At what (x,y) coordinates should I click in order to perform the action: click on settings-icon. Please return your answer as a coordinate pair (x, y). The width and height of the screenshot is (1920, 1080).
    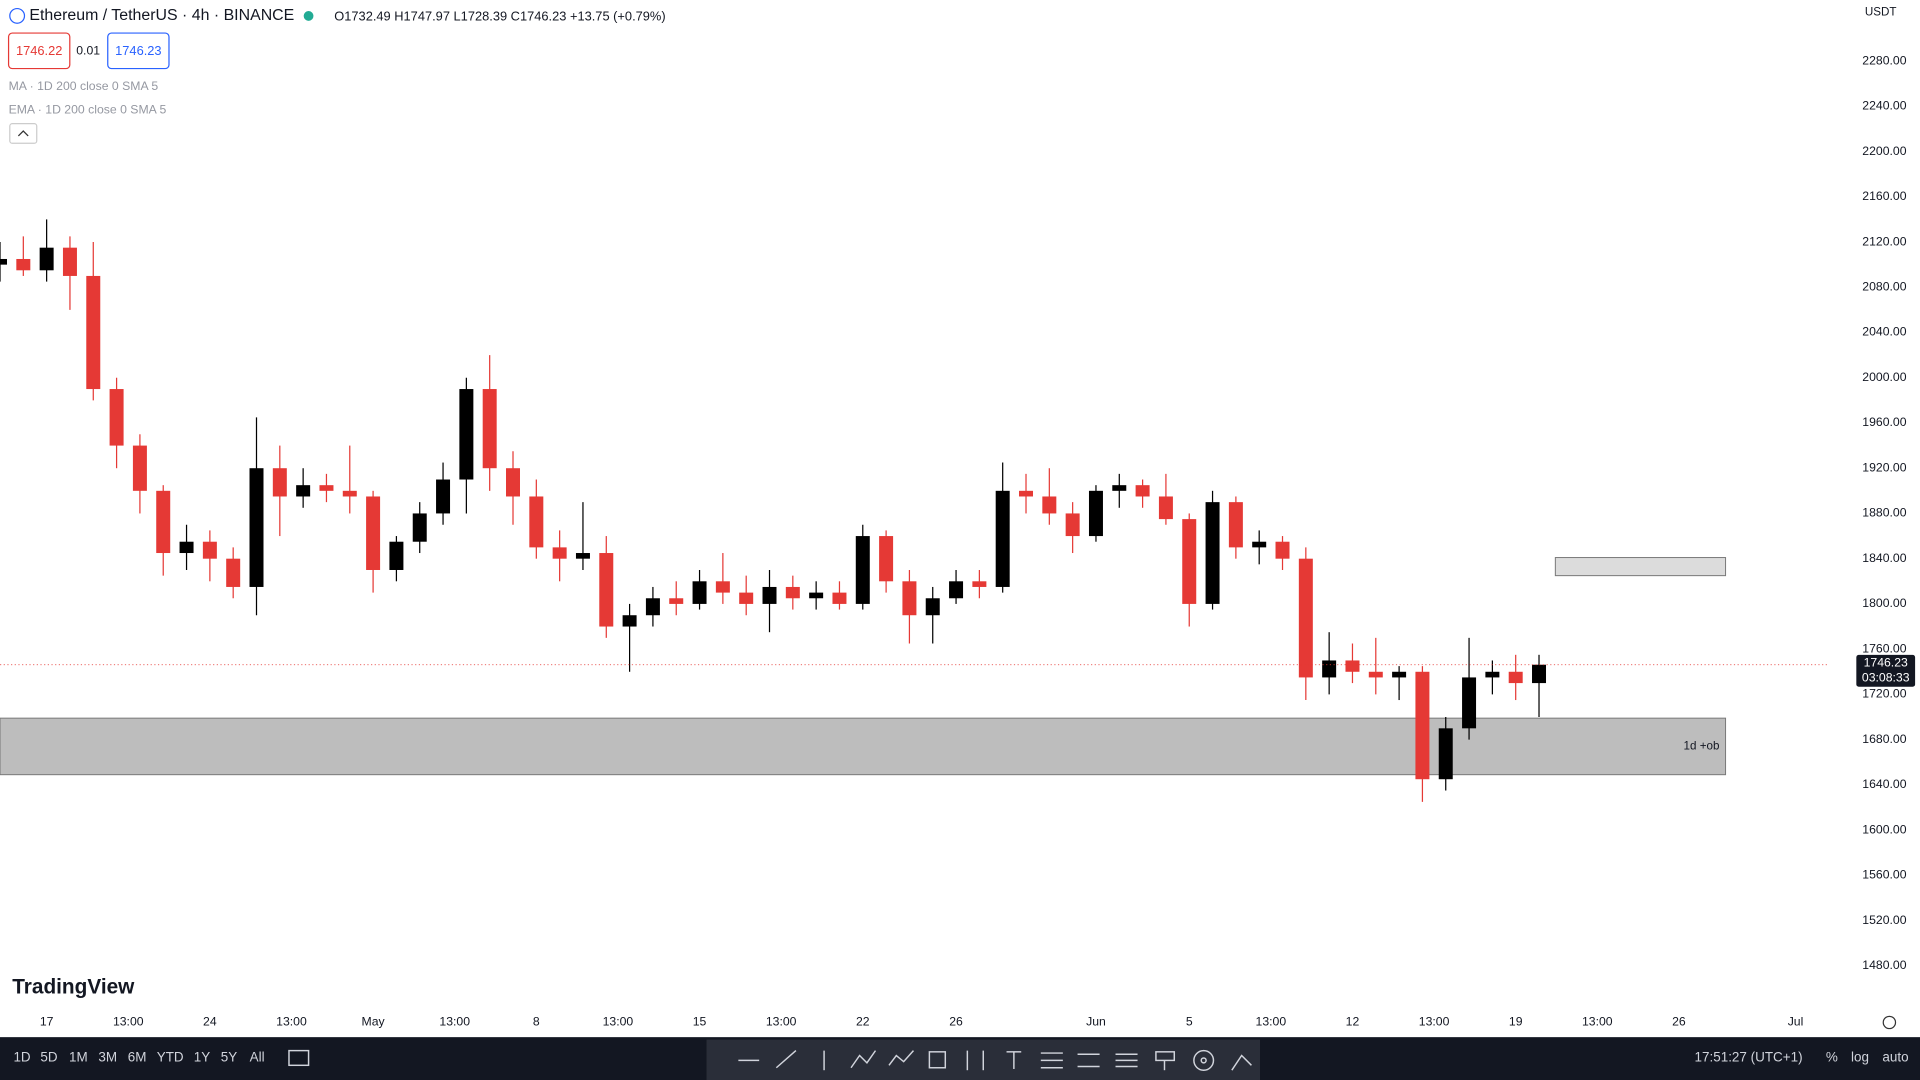
    Looking at the image, I should click on (1889, 1022).